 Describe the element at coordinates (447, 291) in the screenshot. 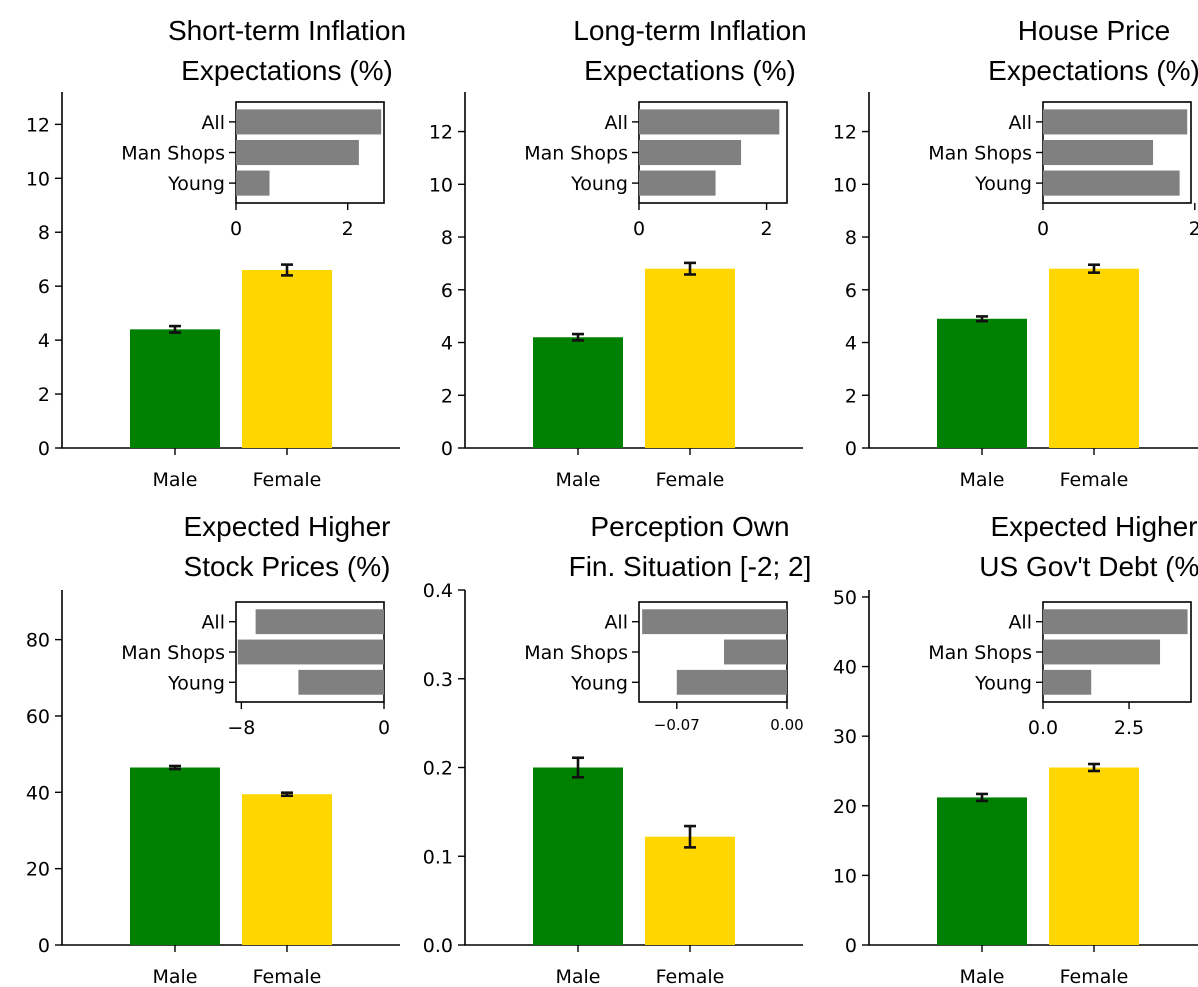

I see `y-tick-label: 6` at that location.